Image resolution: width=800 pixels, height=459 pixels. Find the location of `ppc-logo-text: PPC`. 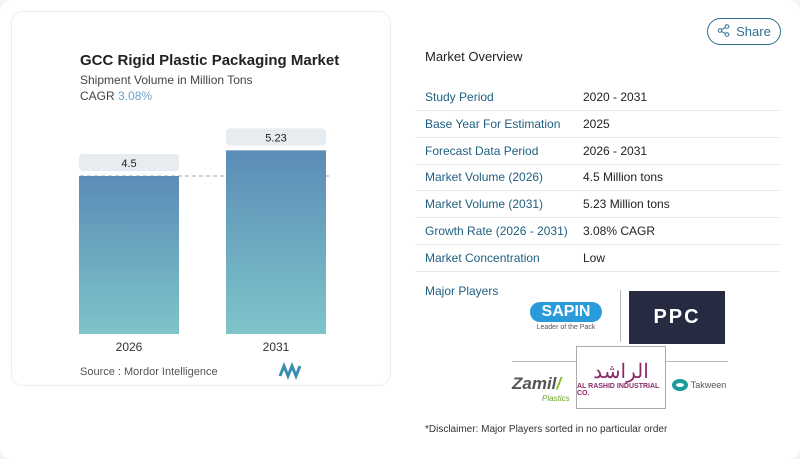

ppc-logo-text: PPC is located at coordinates (677, 317).